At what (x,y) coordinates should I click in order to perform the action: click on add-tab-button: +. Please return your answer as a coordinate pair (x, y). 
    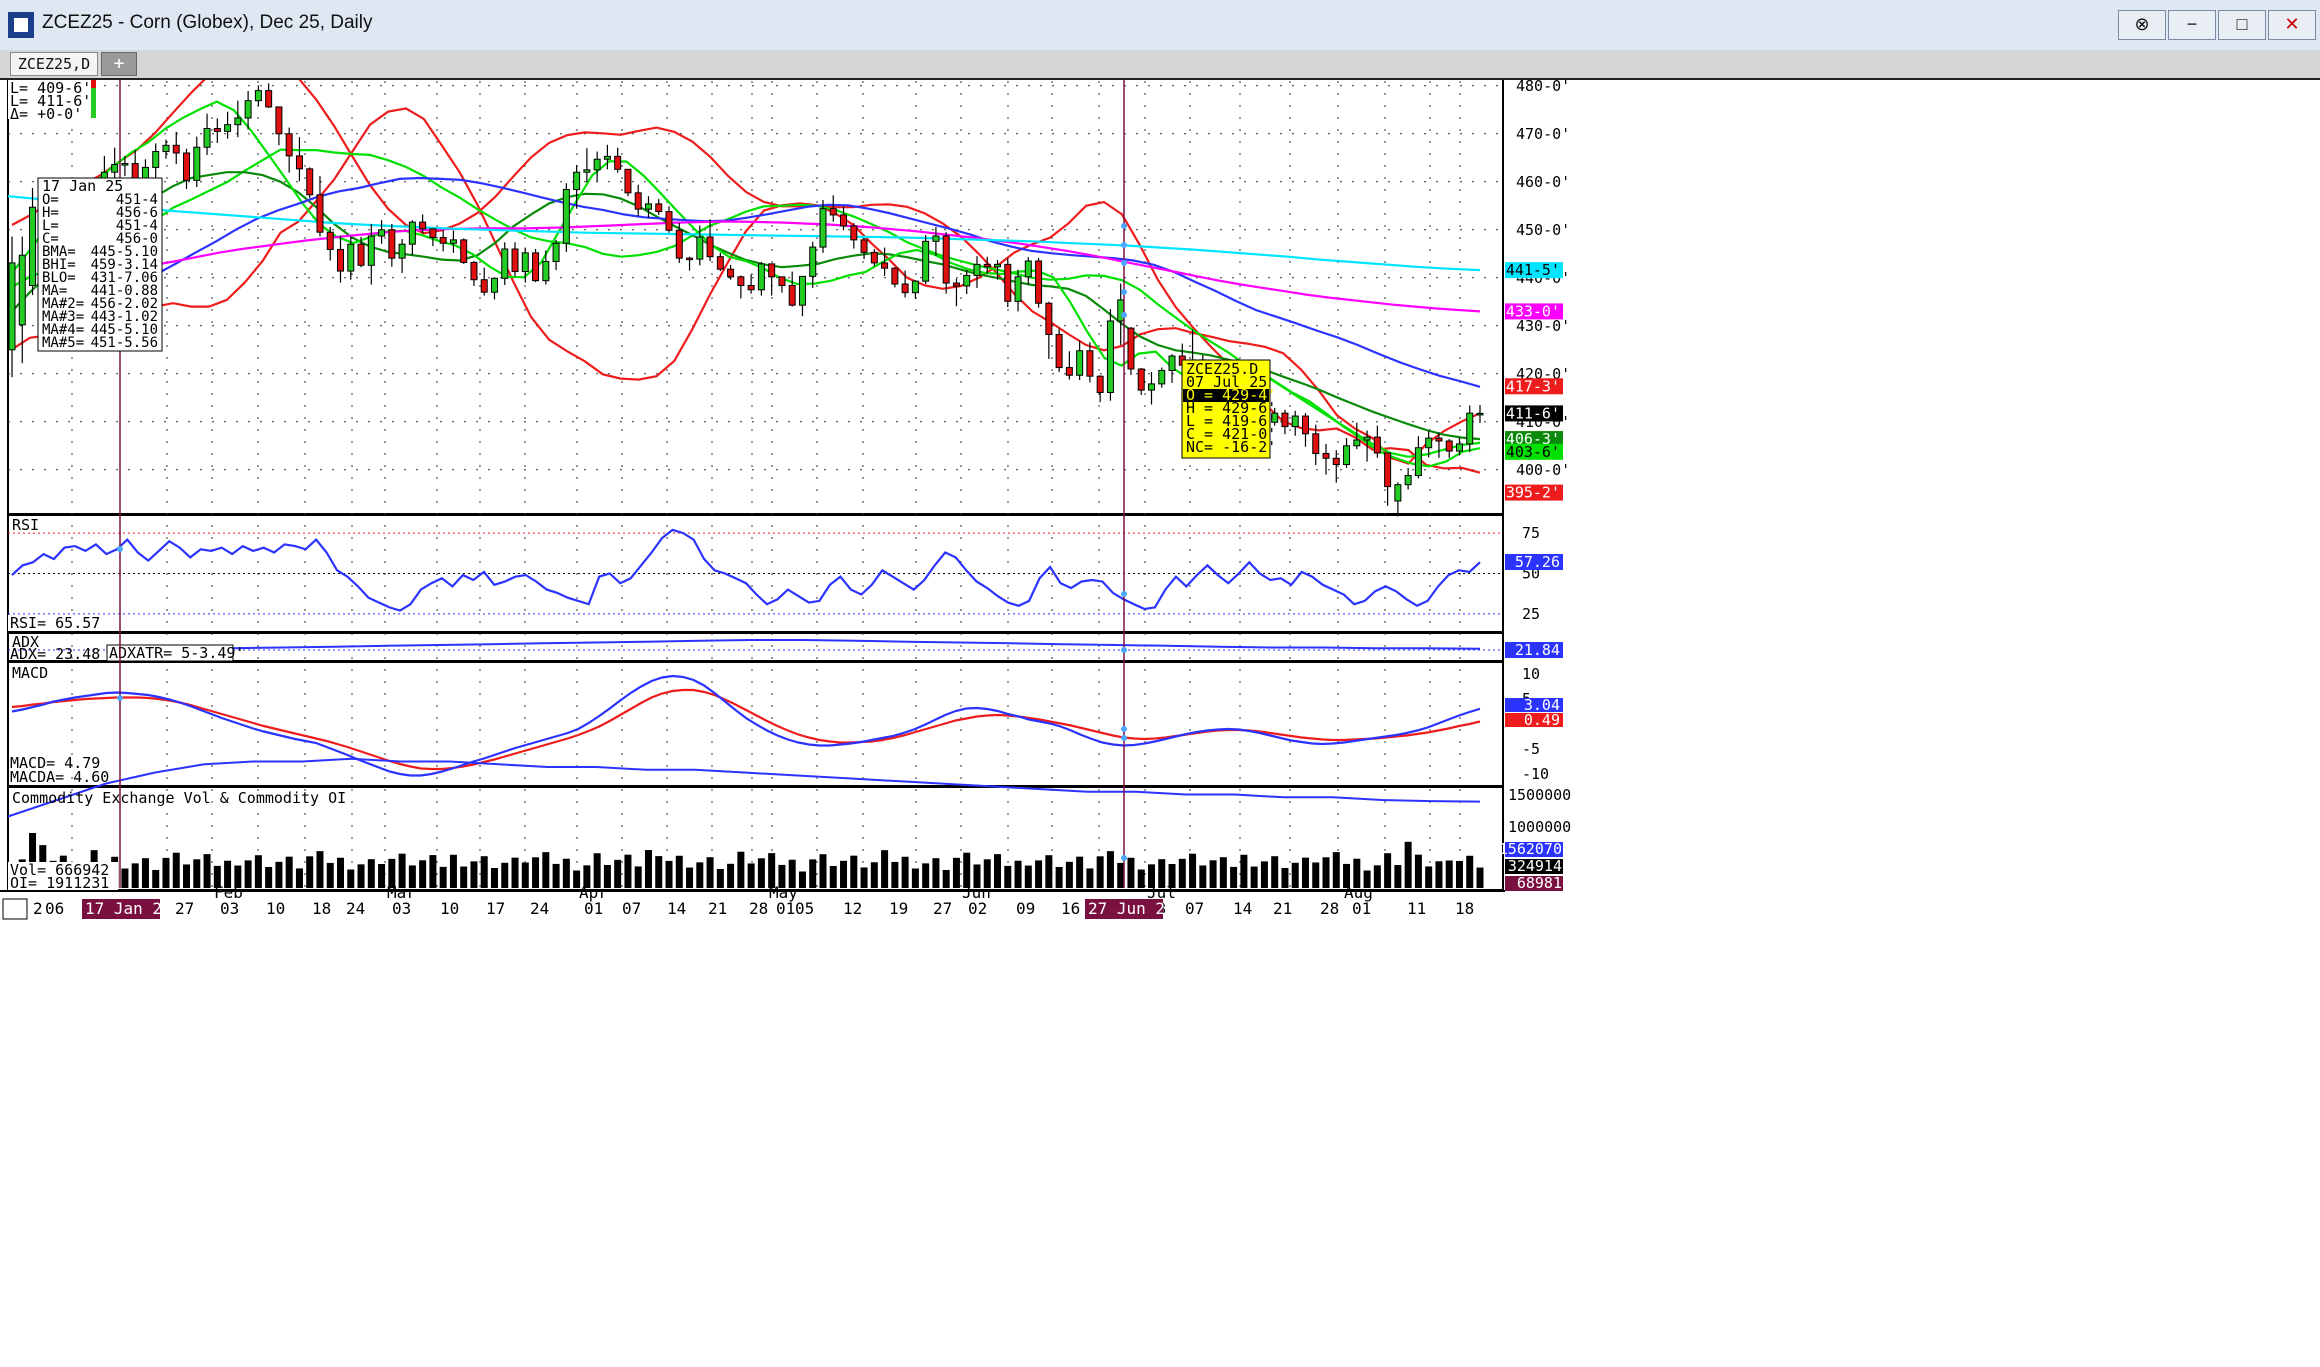
    Looking at the image, I should click on (119, 64).